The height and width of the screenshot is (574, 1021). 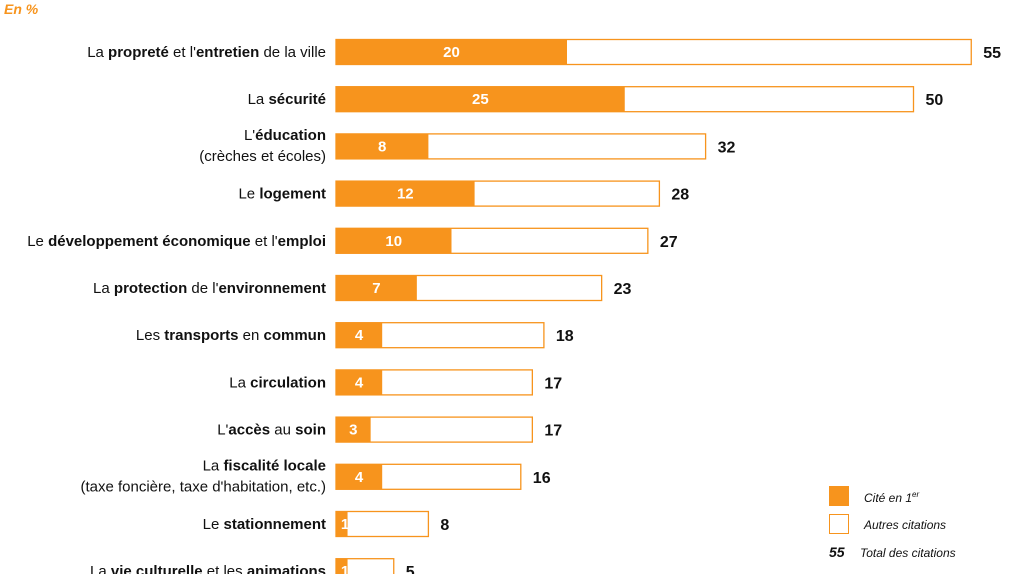 I want to click on bar-value-label-11: 1, so click(x=345, y=568).